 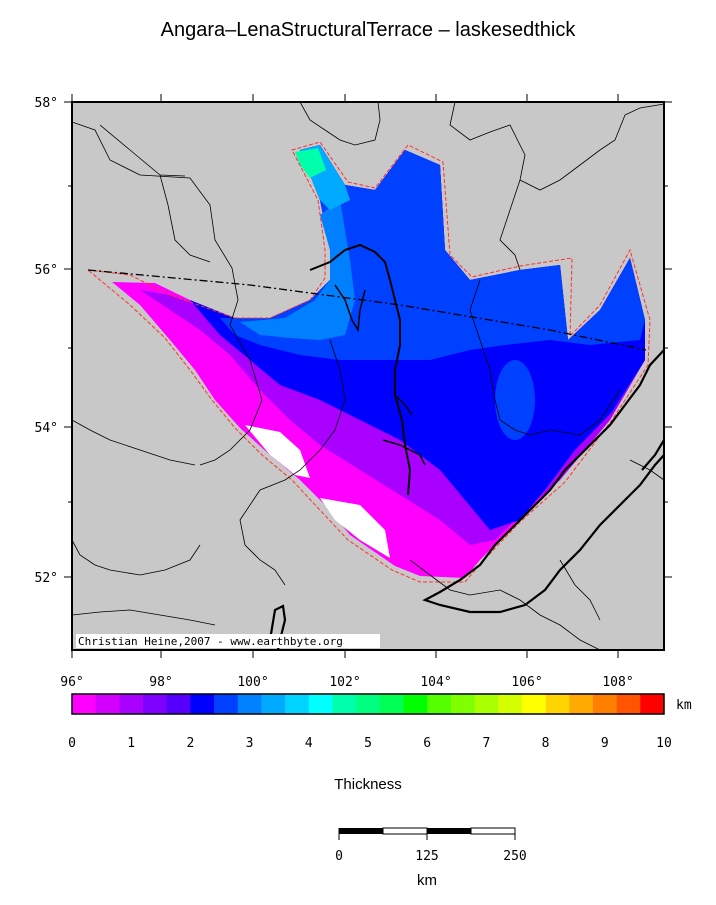 I want to click on scale-label-0: 0, so click(x=339, y=856).